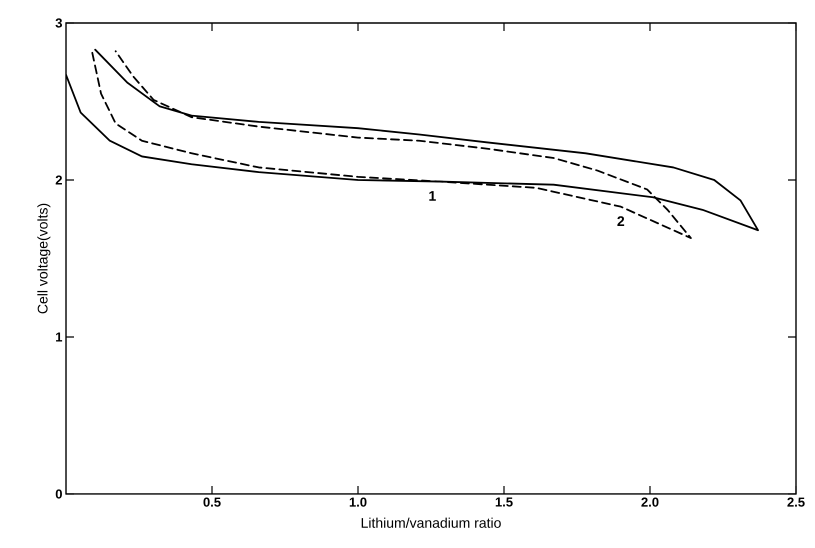  I want to click on series-label: 1, so click(432, 196).